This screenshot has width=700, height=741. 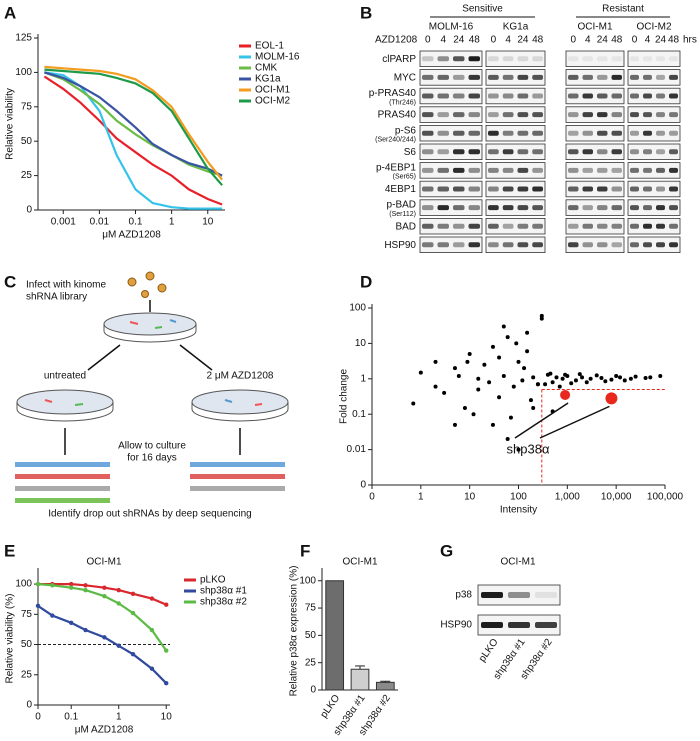 What do you see at coordinates (361, 343) in the screenshot?
I see `y-tick-label: 10` at bounding box center [361, 343].